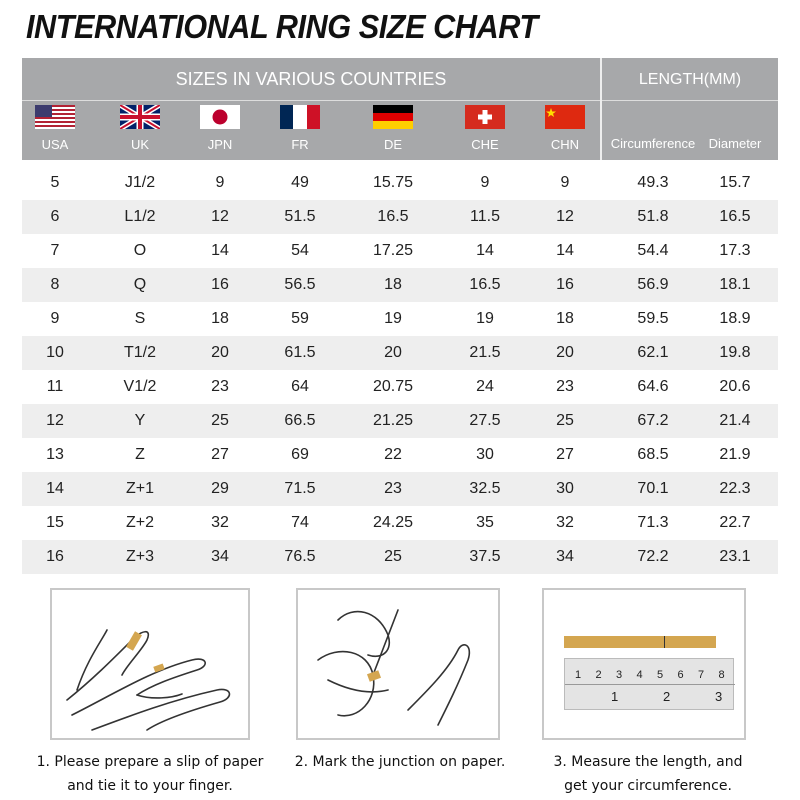  I want to click on table-cell: 16.5, so click(485, 284).